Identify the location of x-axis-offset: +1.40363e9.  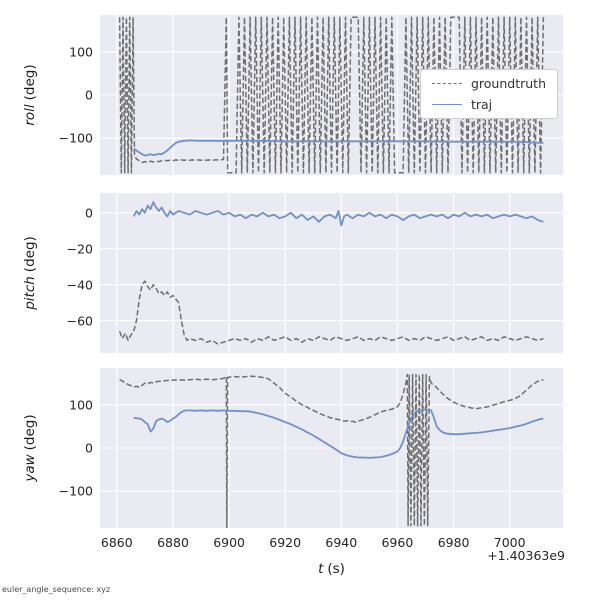
(526, 555).